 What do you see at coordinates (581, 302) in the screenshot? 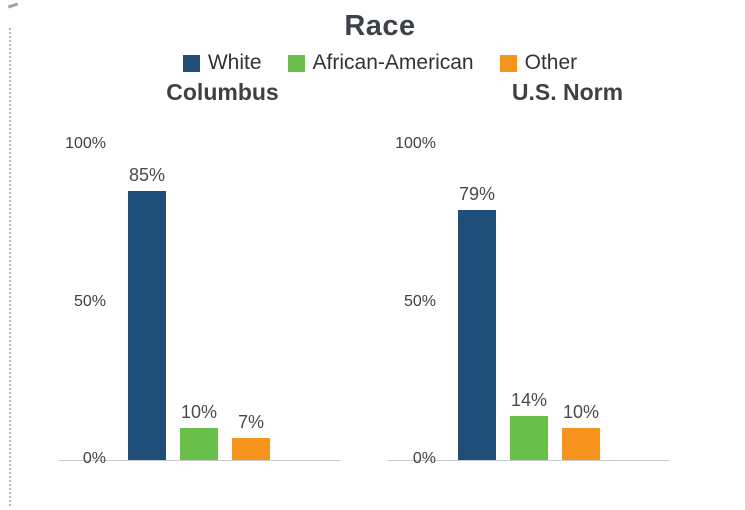
I see `bar-group-other: 10%` at bounding box center [581, 302].